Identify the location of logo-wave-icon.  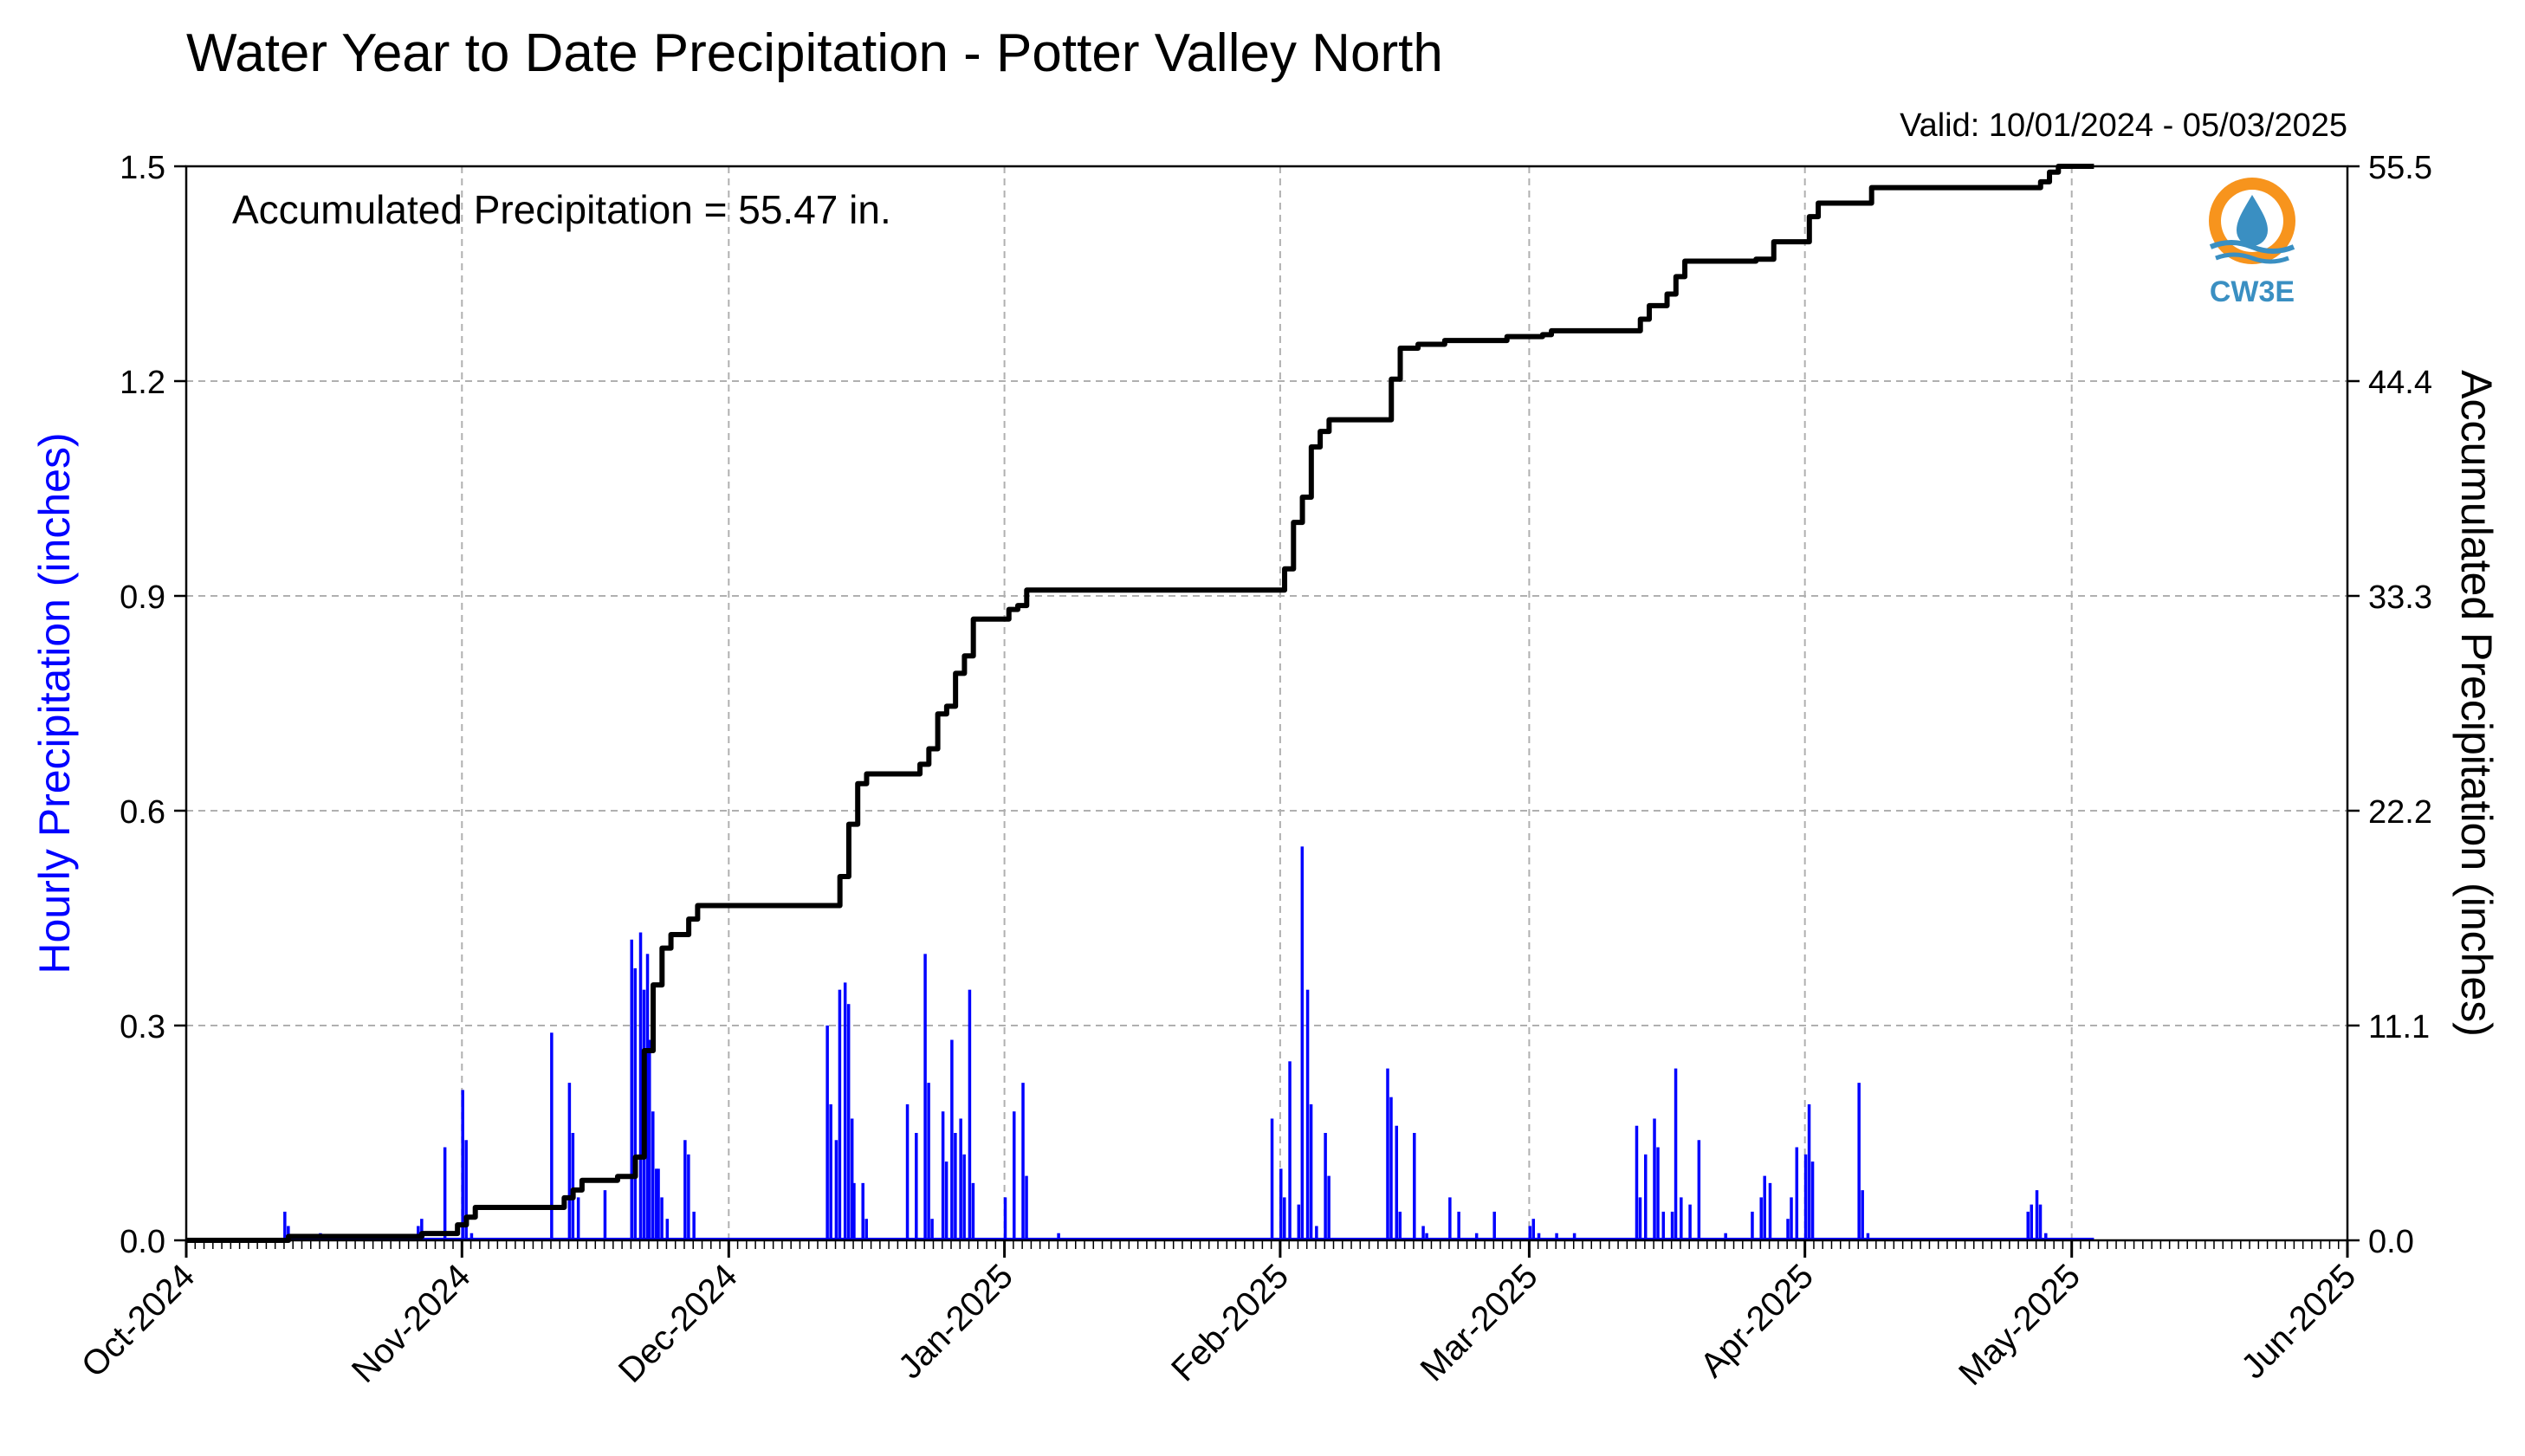
(2252, 247).